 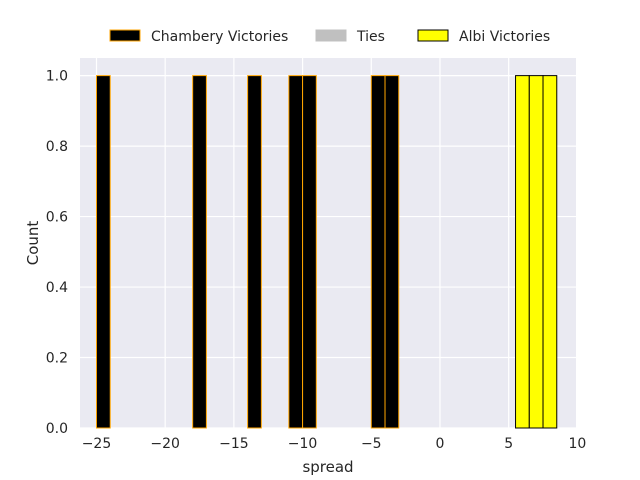 What do you see at coordinates (33, 243) in the screenshot?
I see `y-axis-label: Count` at bounding box center [33, 243].